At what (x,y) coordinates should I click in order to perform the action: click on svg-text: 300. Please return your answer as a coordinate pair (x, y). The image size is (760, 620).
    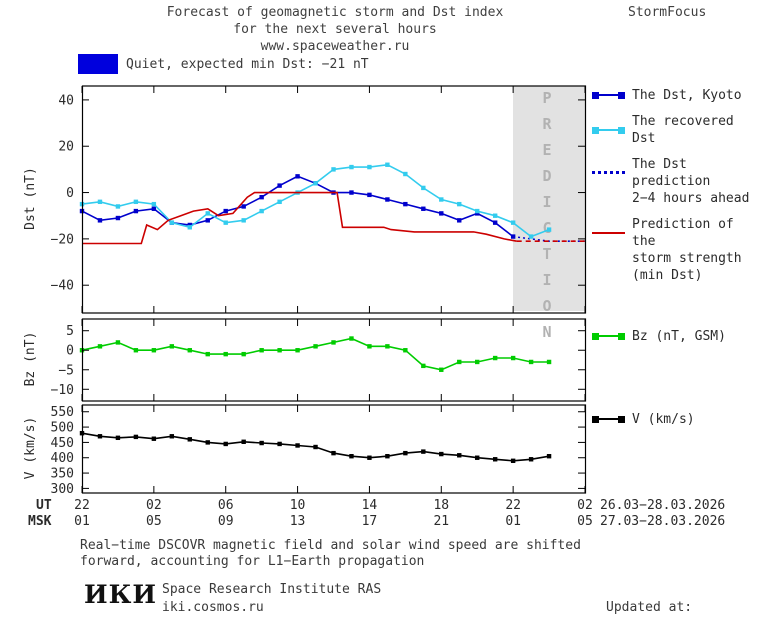
    Looking at the image, I should click on (62, 488).